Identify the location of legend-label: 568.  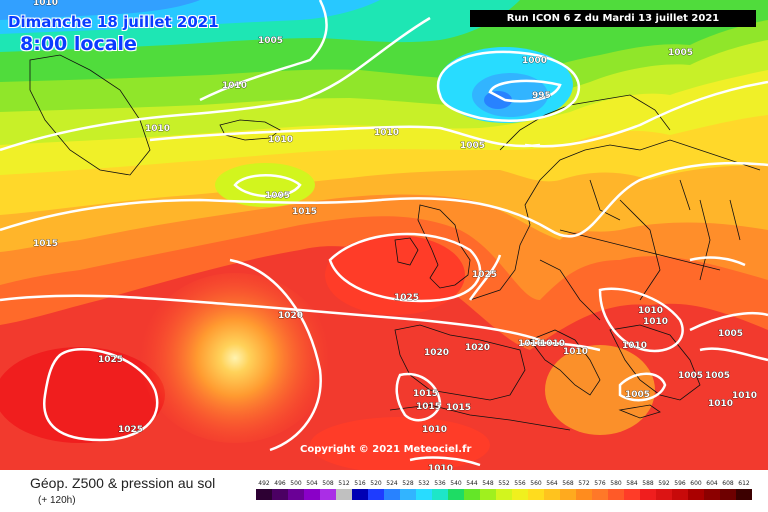
(568, 483).